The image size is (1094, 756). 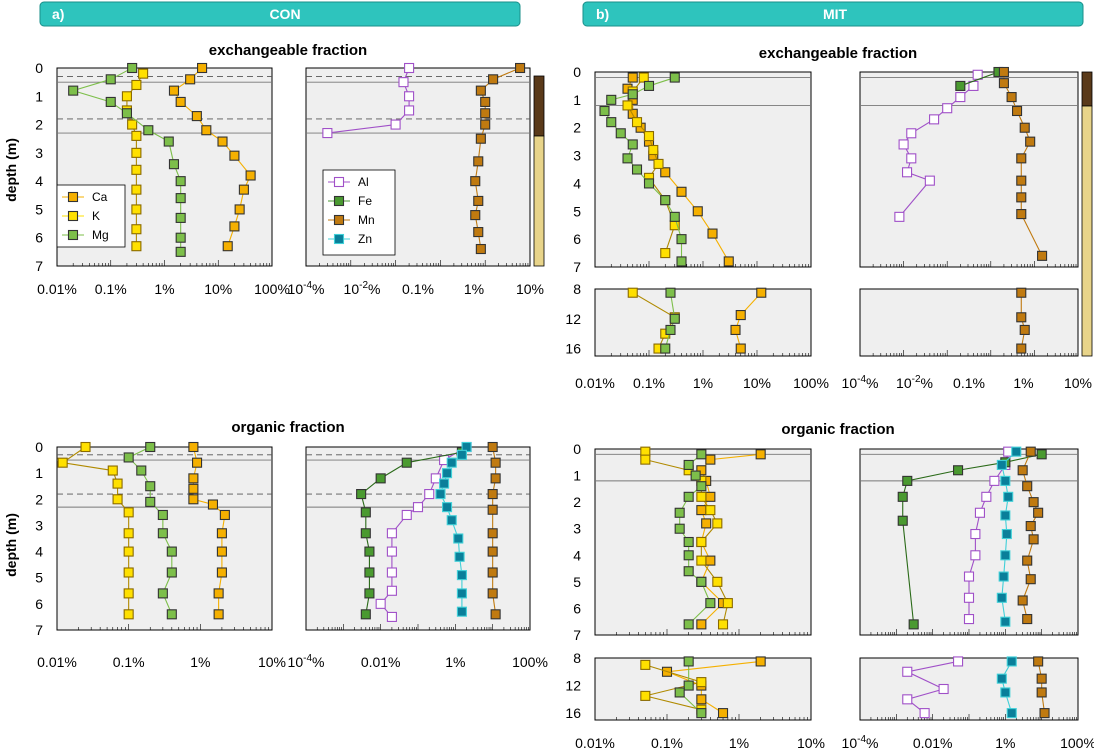 I want to click on title-con-organic: organic fraction, so click(x=287, y=427).